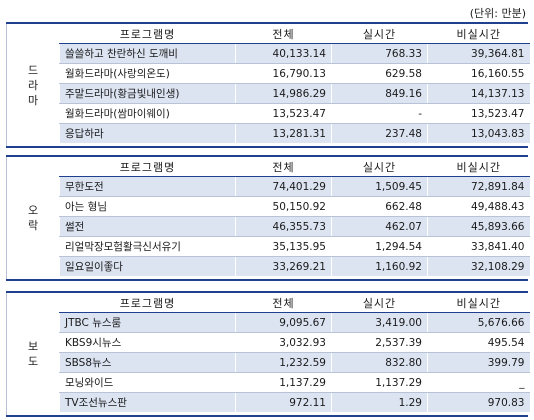 The width and height of the screenshot is (534, 420). I want to click on category-cell: 보도, so click(33, 354).